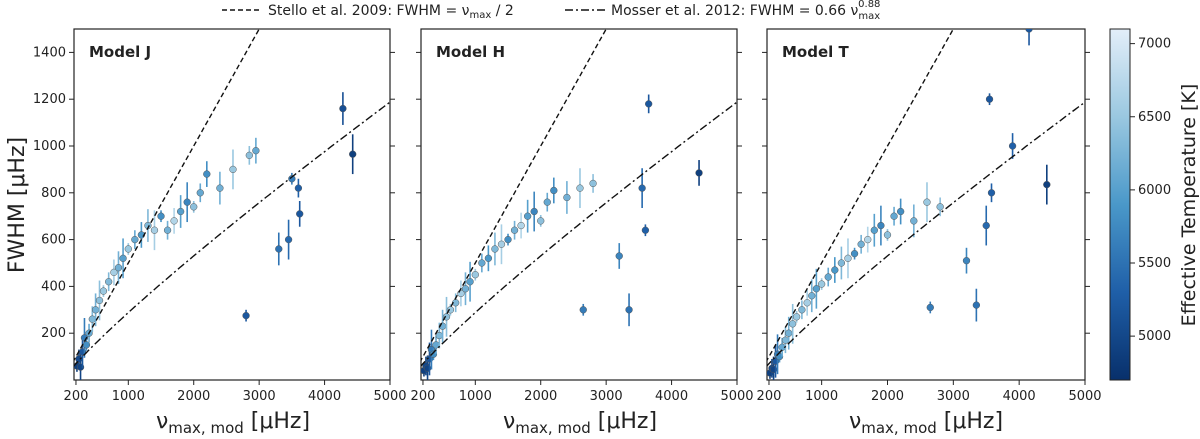 The image size is (1200, 439). I want to click on y-tick-label: 400, so click(53, 286).